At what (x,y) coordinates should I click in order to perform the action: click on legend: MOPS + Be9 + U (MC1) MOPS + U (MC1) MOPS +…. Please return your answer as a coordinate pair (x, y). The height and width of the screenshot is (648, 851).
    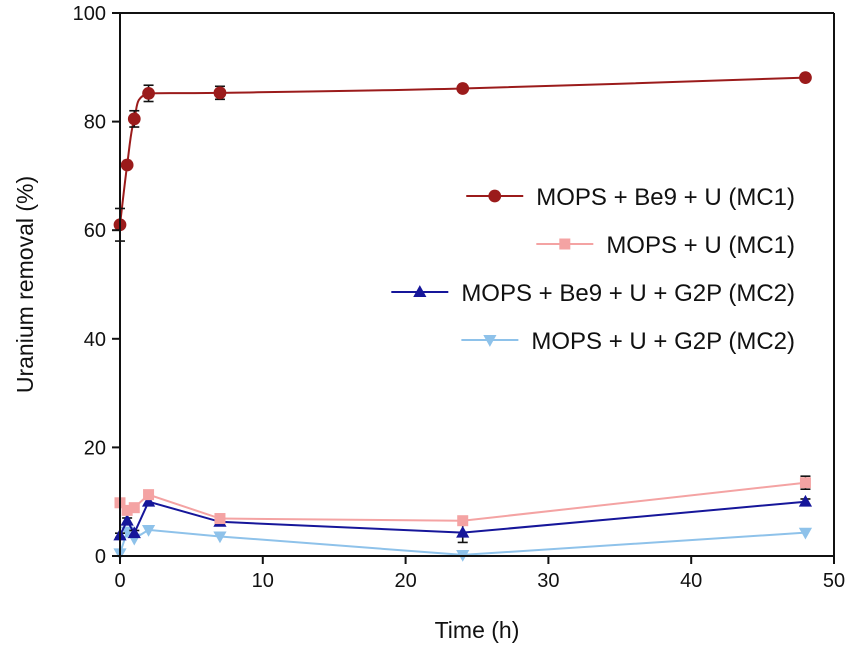
    Looking at the image, I should click on (593, 269).